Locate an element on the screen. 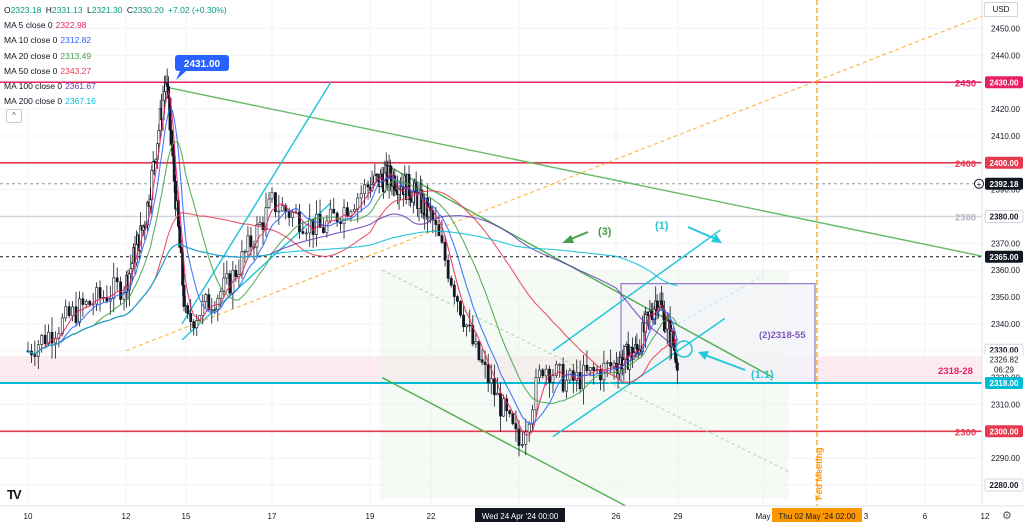 The height and width of the screenshot is (525, 1024). price-tick-label: 2370.00 is located at coordinates (1005, 243).